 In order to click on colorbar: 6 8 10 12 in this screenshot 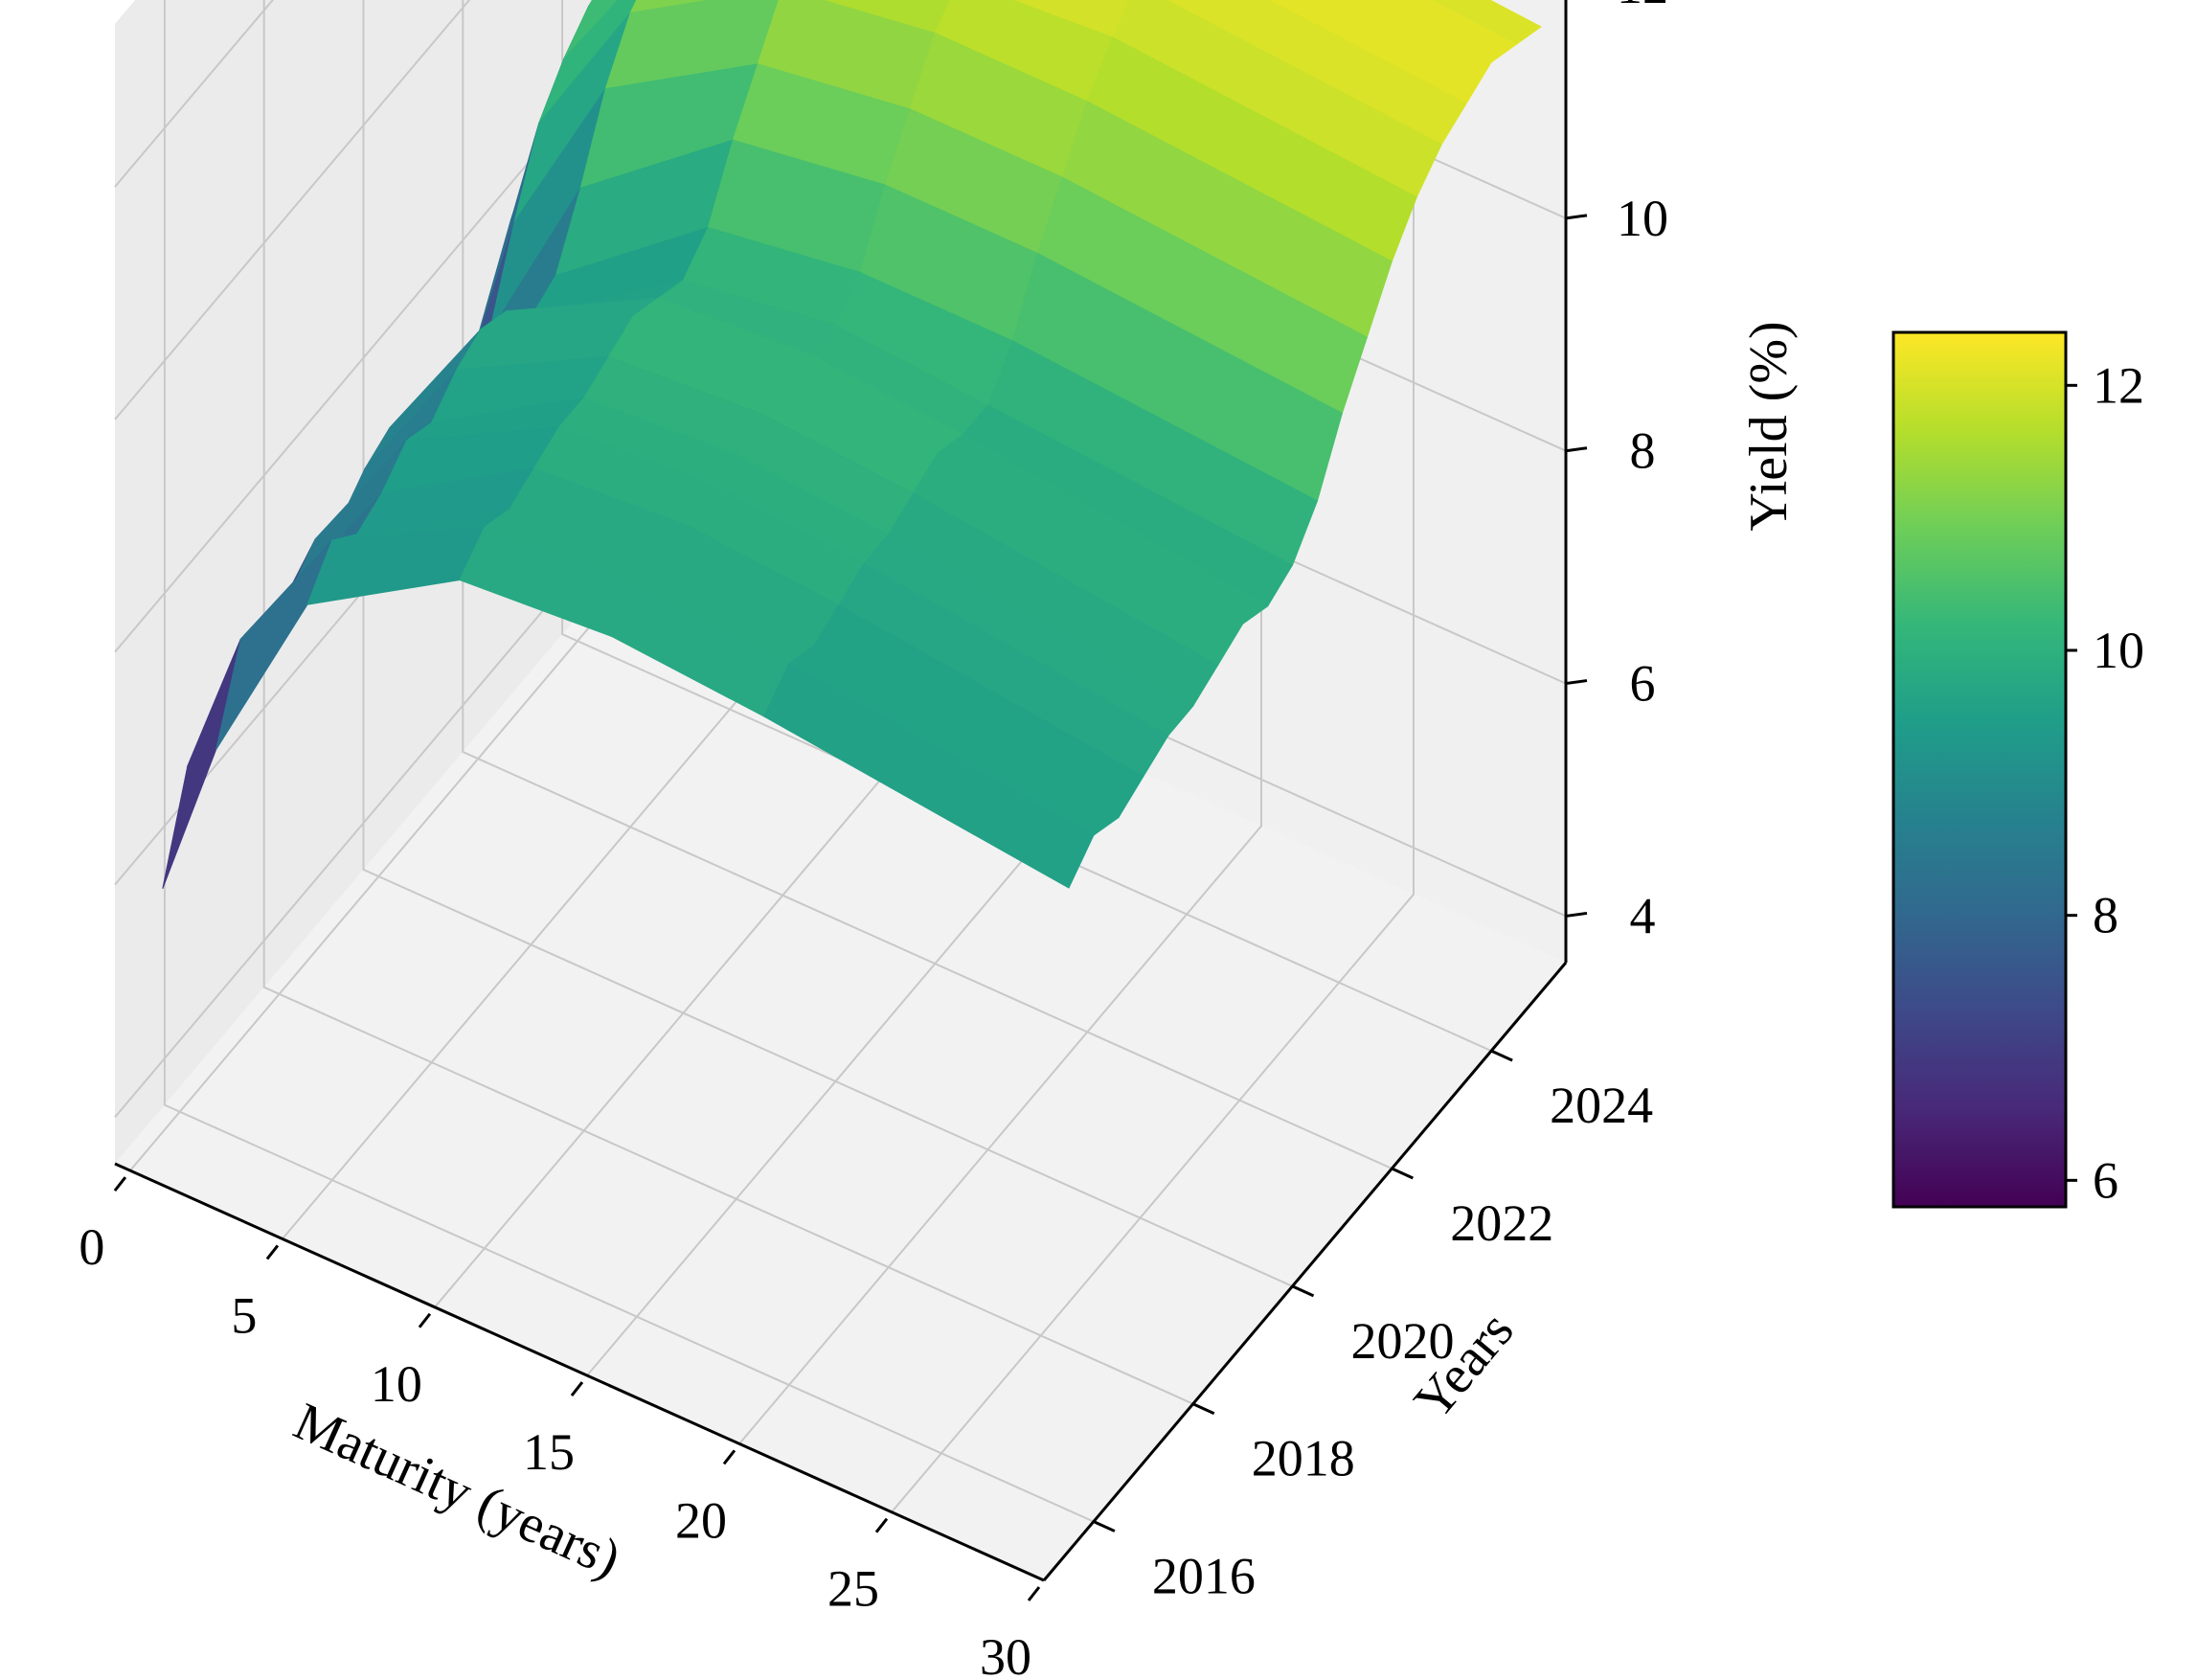, I will do `click(2018, 769)`.